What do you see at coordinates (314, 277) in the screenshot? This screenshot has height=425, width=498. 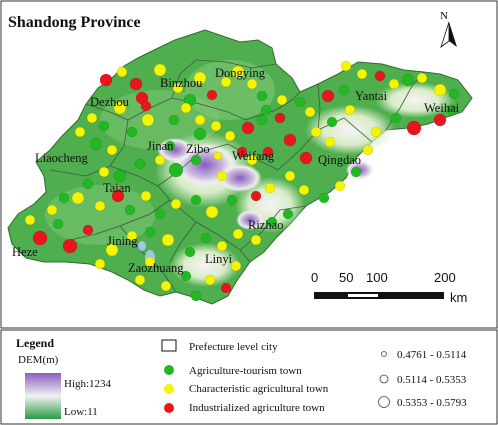 I see `scale-tick-0: 0` at bounding box center [314, 277].